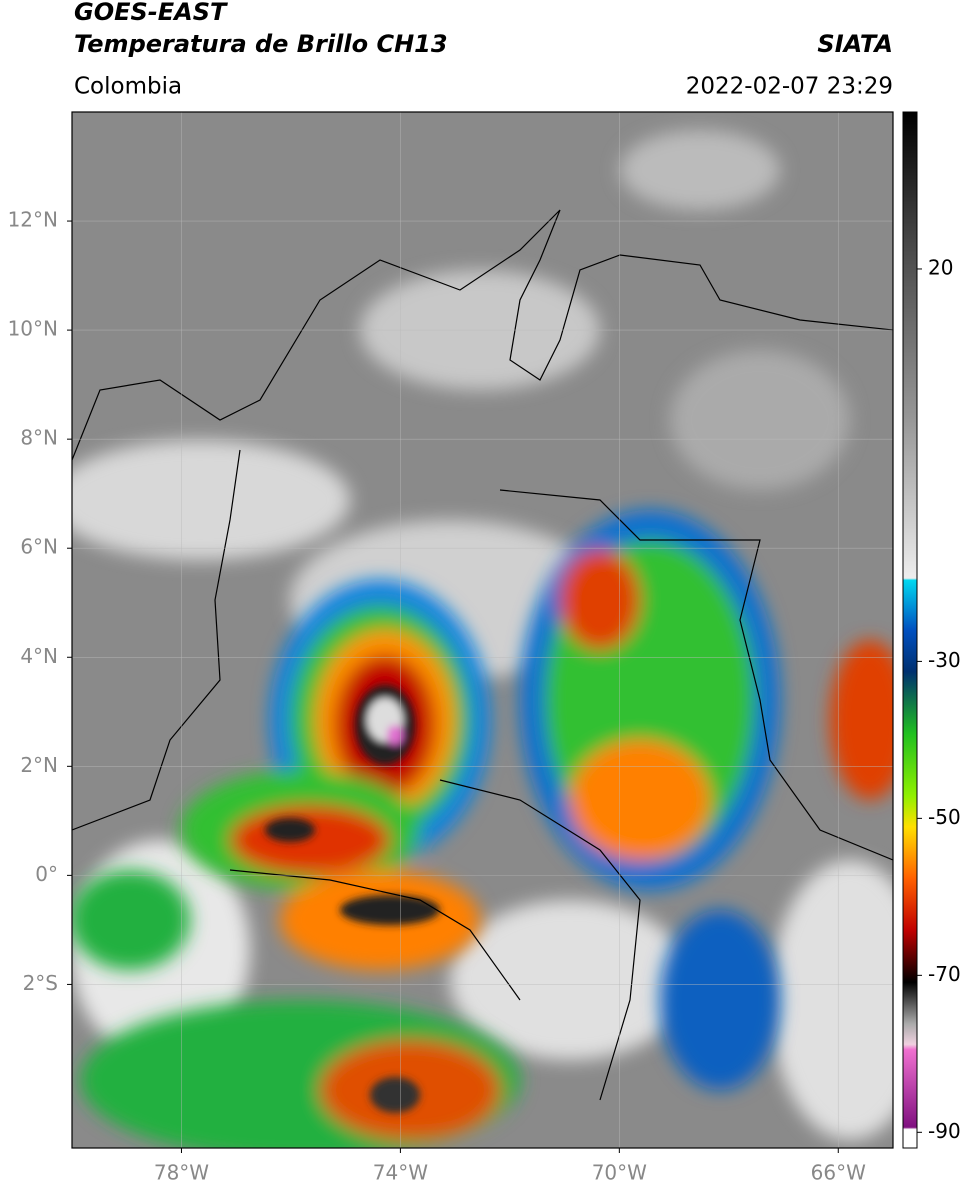 The height and width of the screenshot is (1194, 966). Describe the element at coordinates (910, 630) in the screenshot. I see `colorbar` at that location.